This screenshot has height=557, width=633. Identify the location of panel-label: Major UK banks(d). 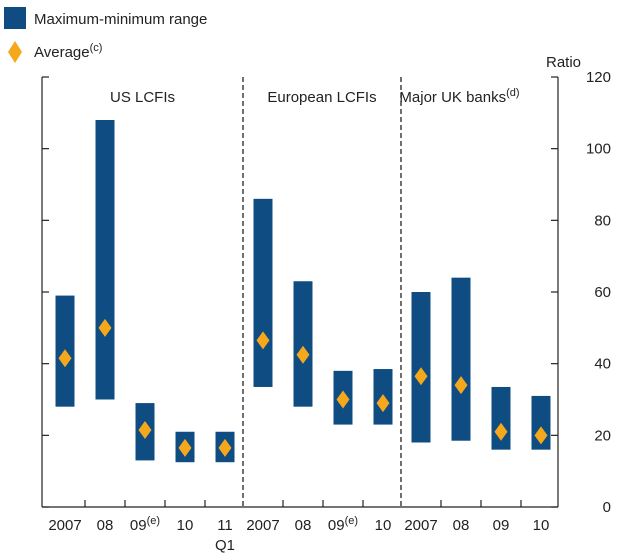
(459, 96).